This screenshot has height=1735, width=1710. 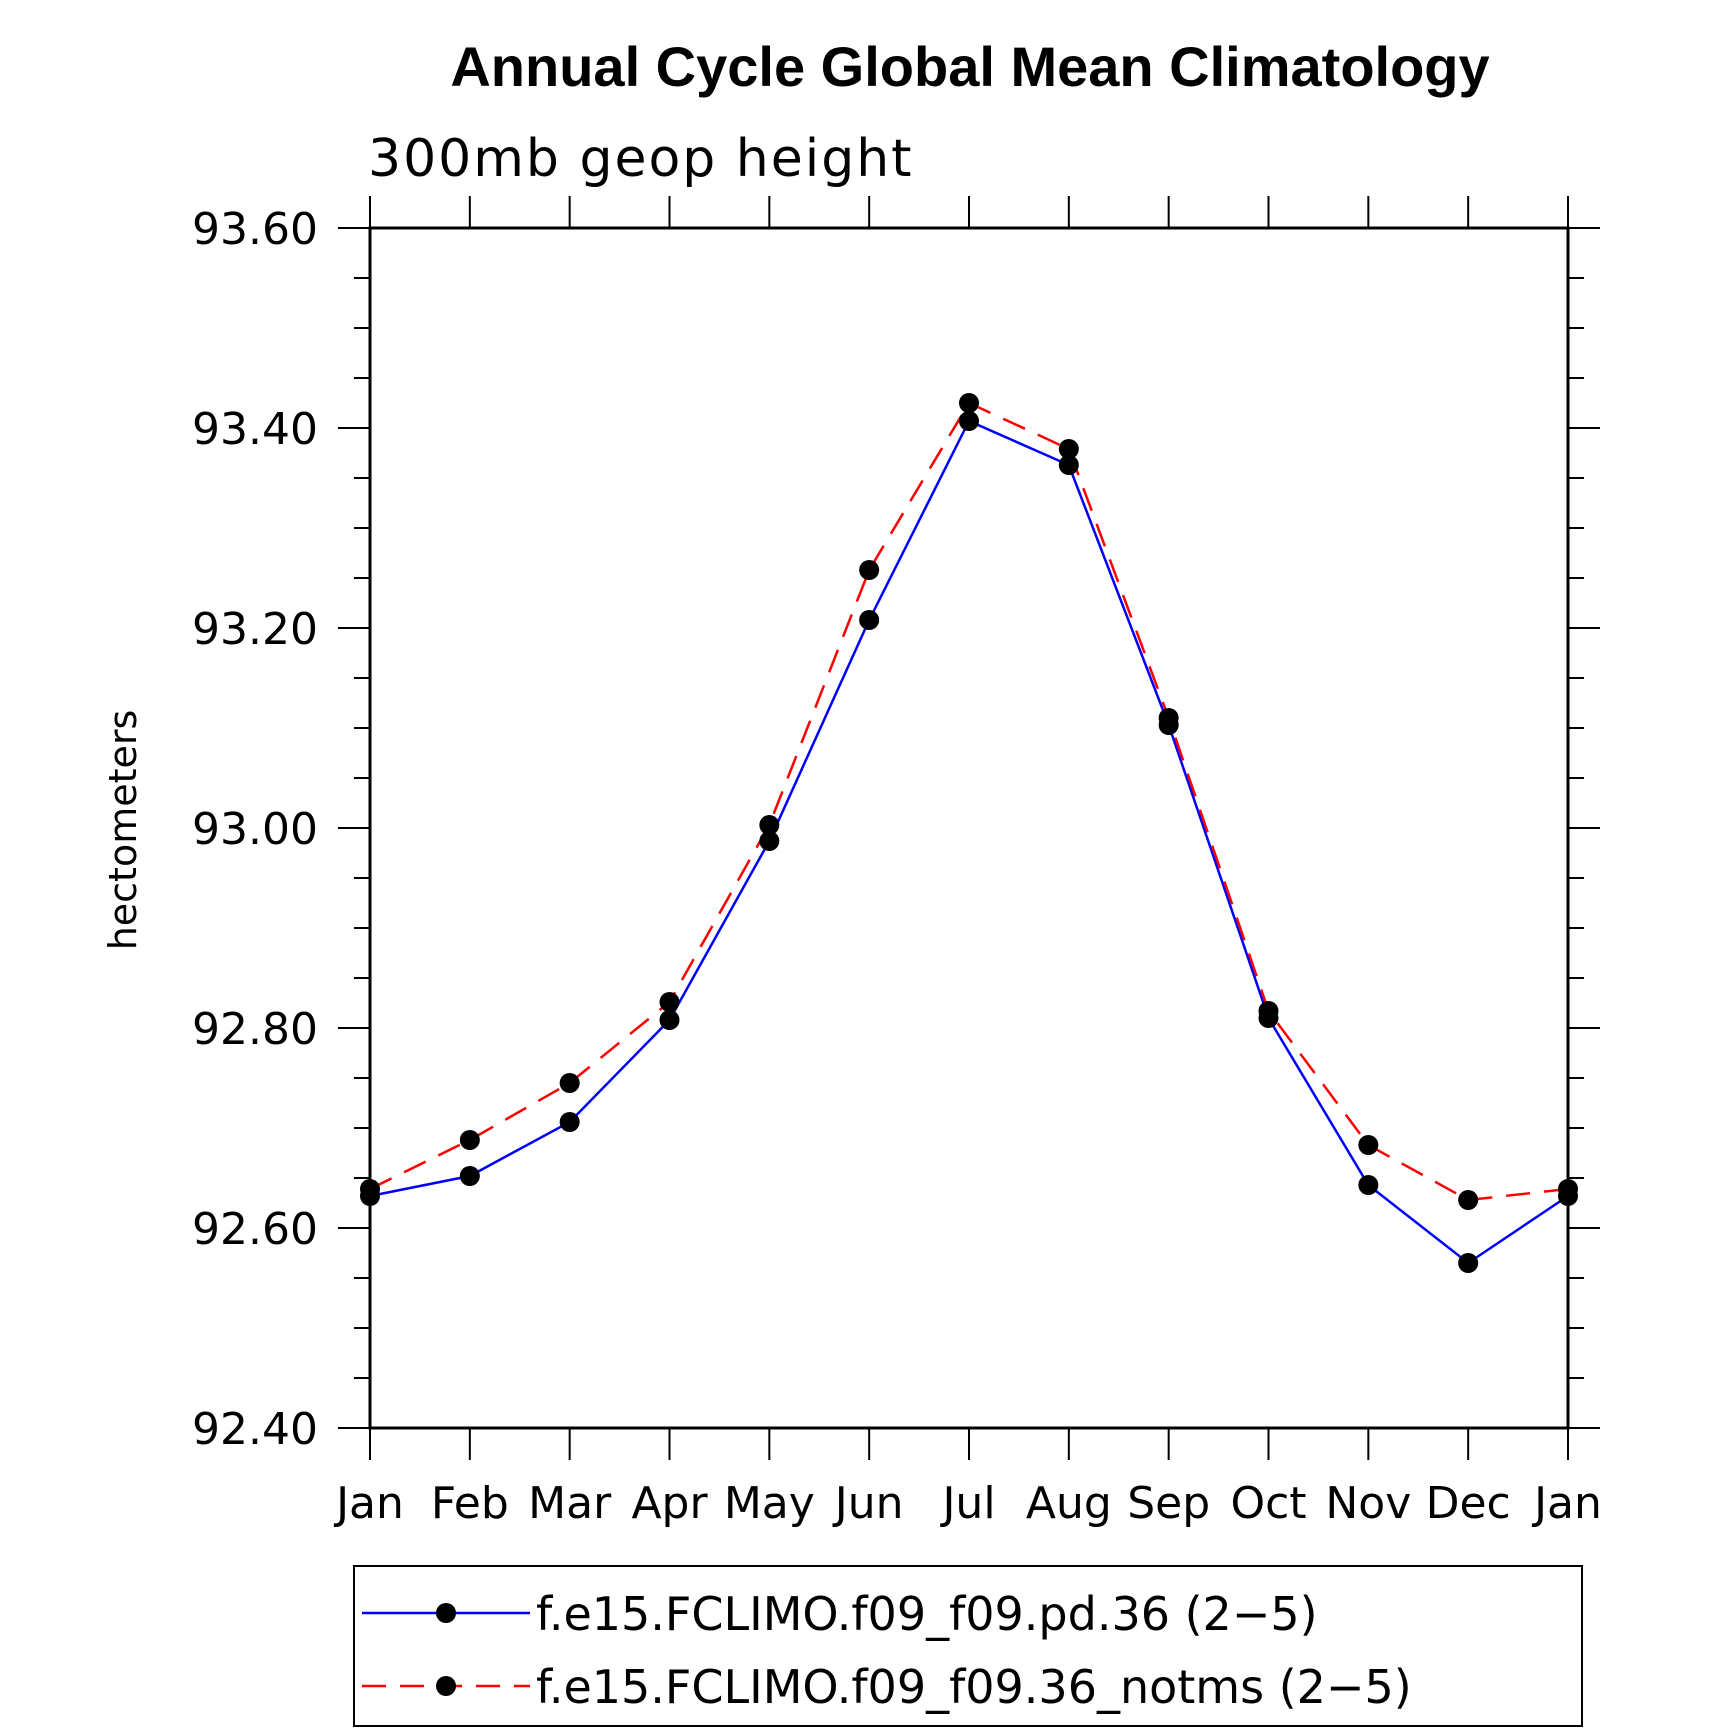 What do you see at coordinates (969, 66) in the screenshot?
I see `chart-title: Annual Cycle Global Mean Climatology` at bounding box center [969, 66].